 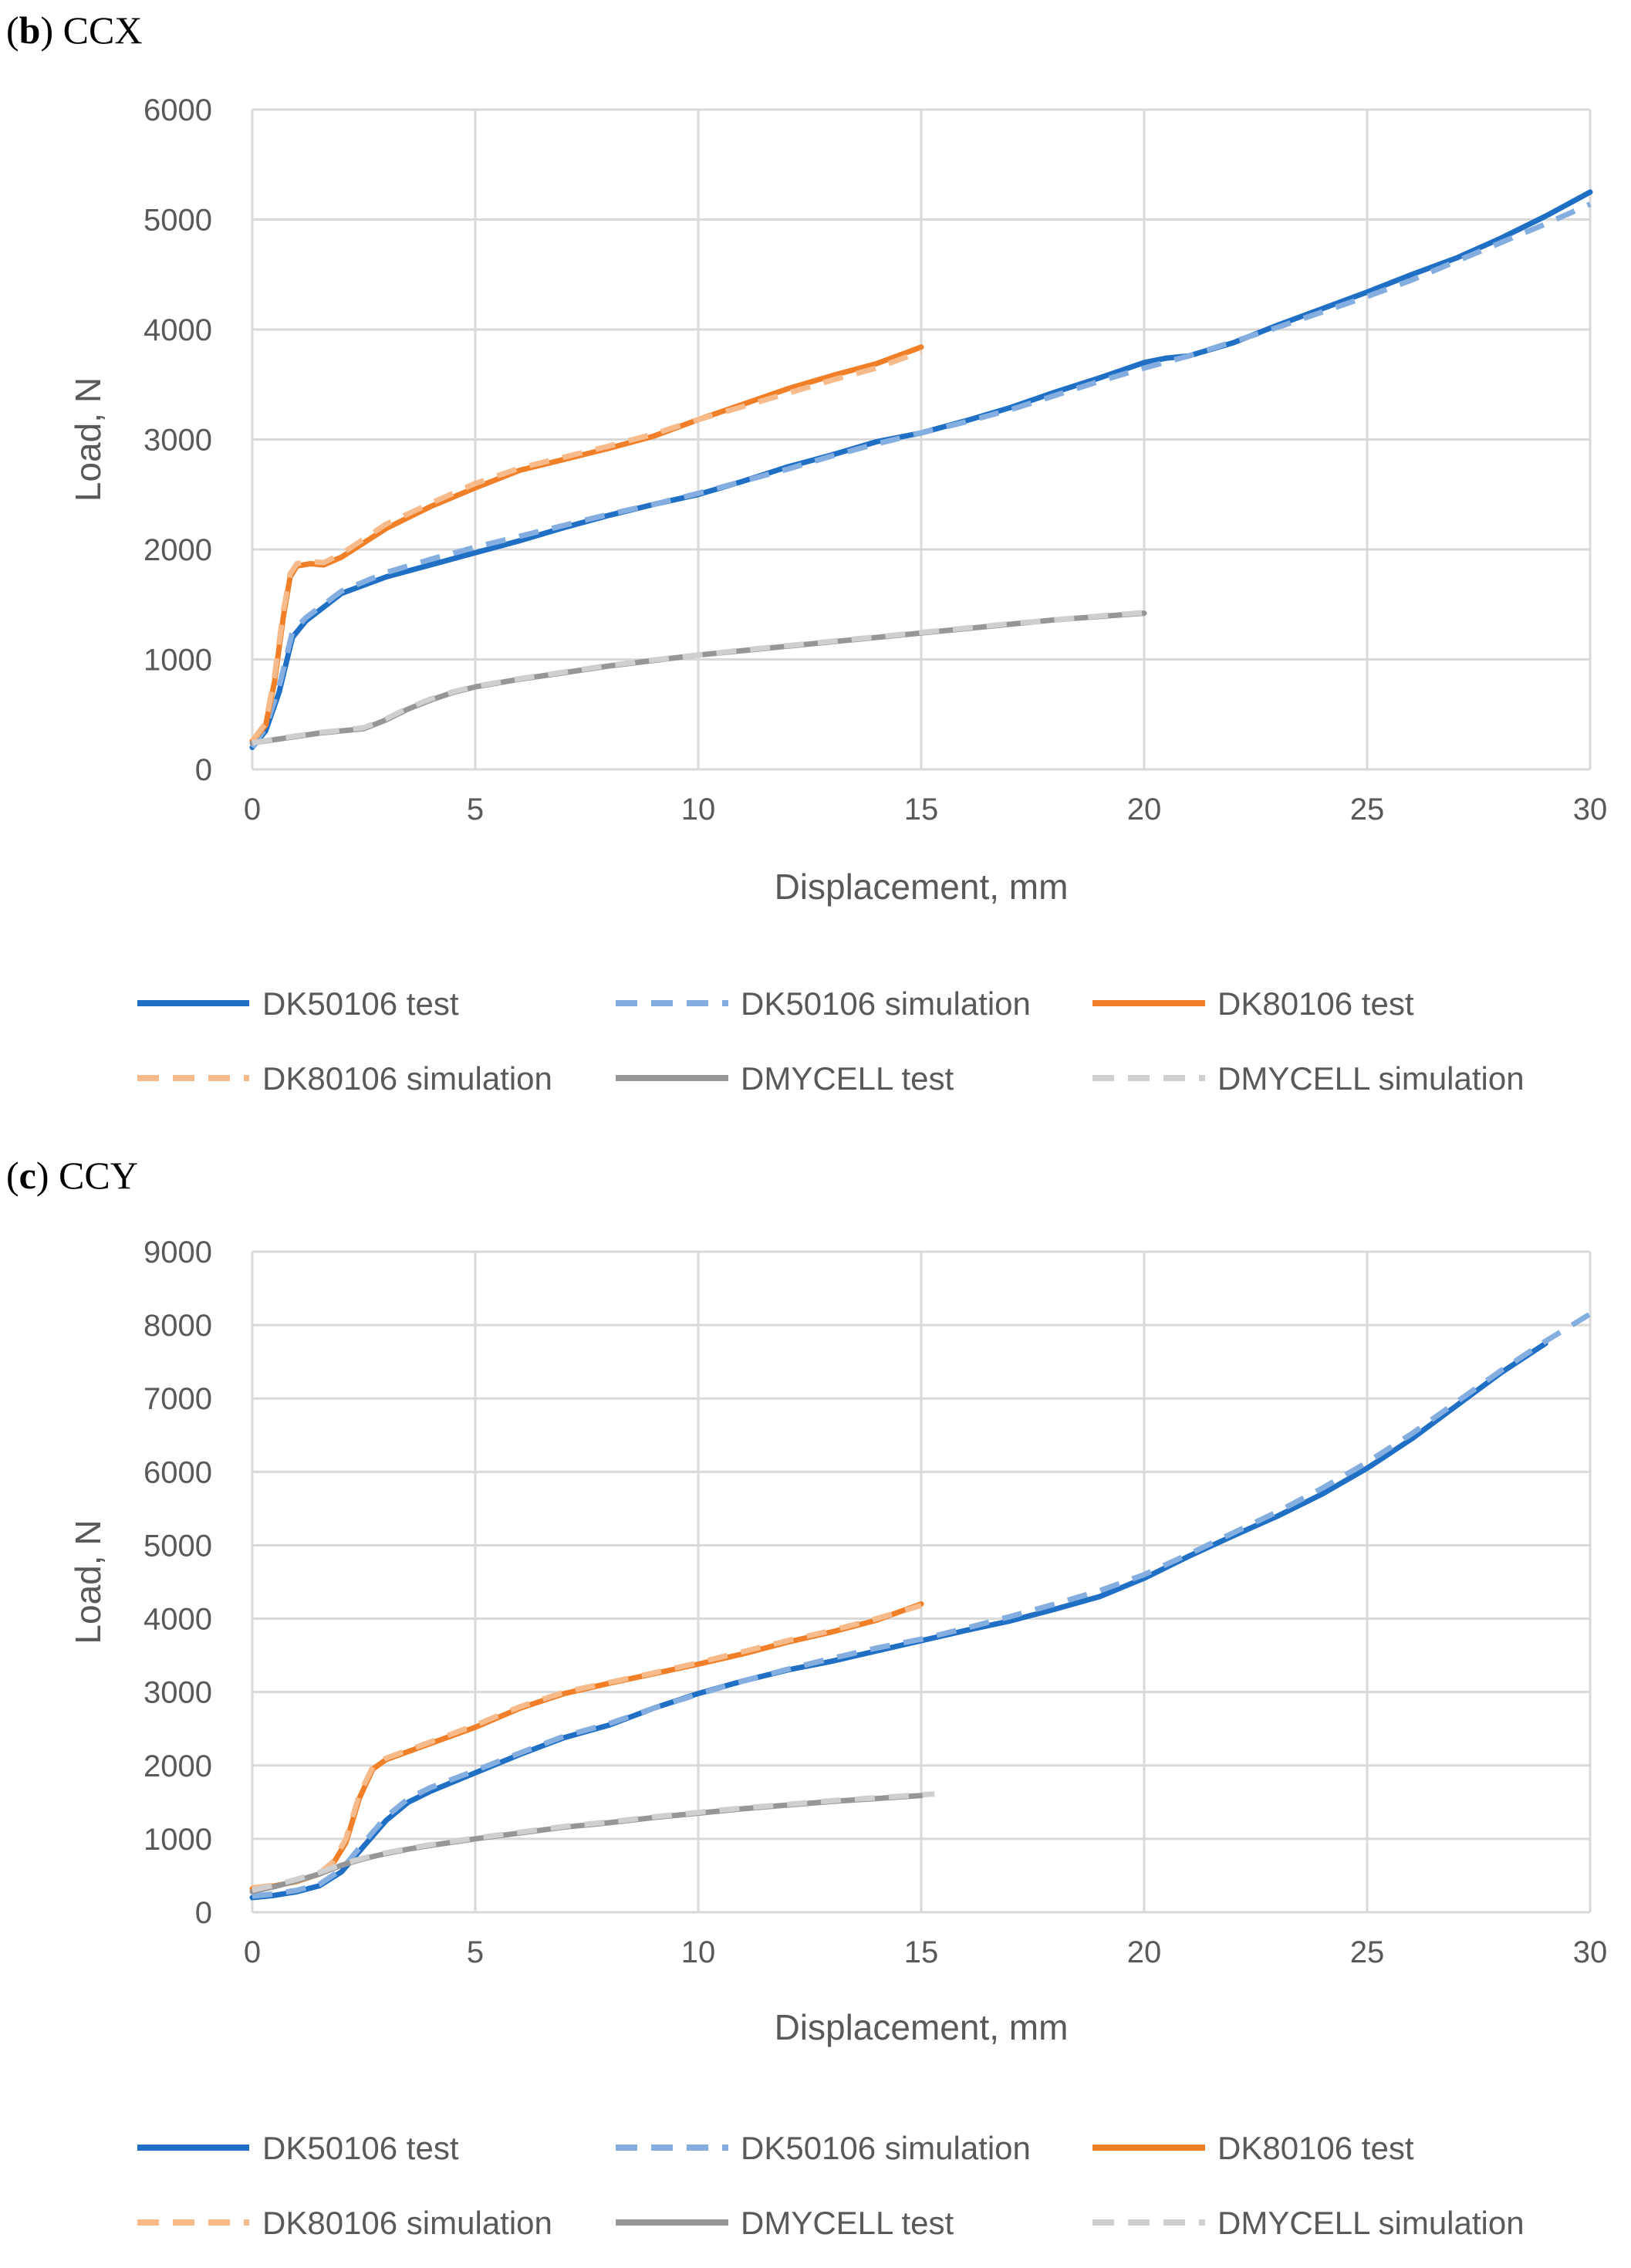 I want to click on panel-name: CCX, so click(x=103, y=30).